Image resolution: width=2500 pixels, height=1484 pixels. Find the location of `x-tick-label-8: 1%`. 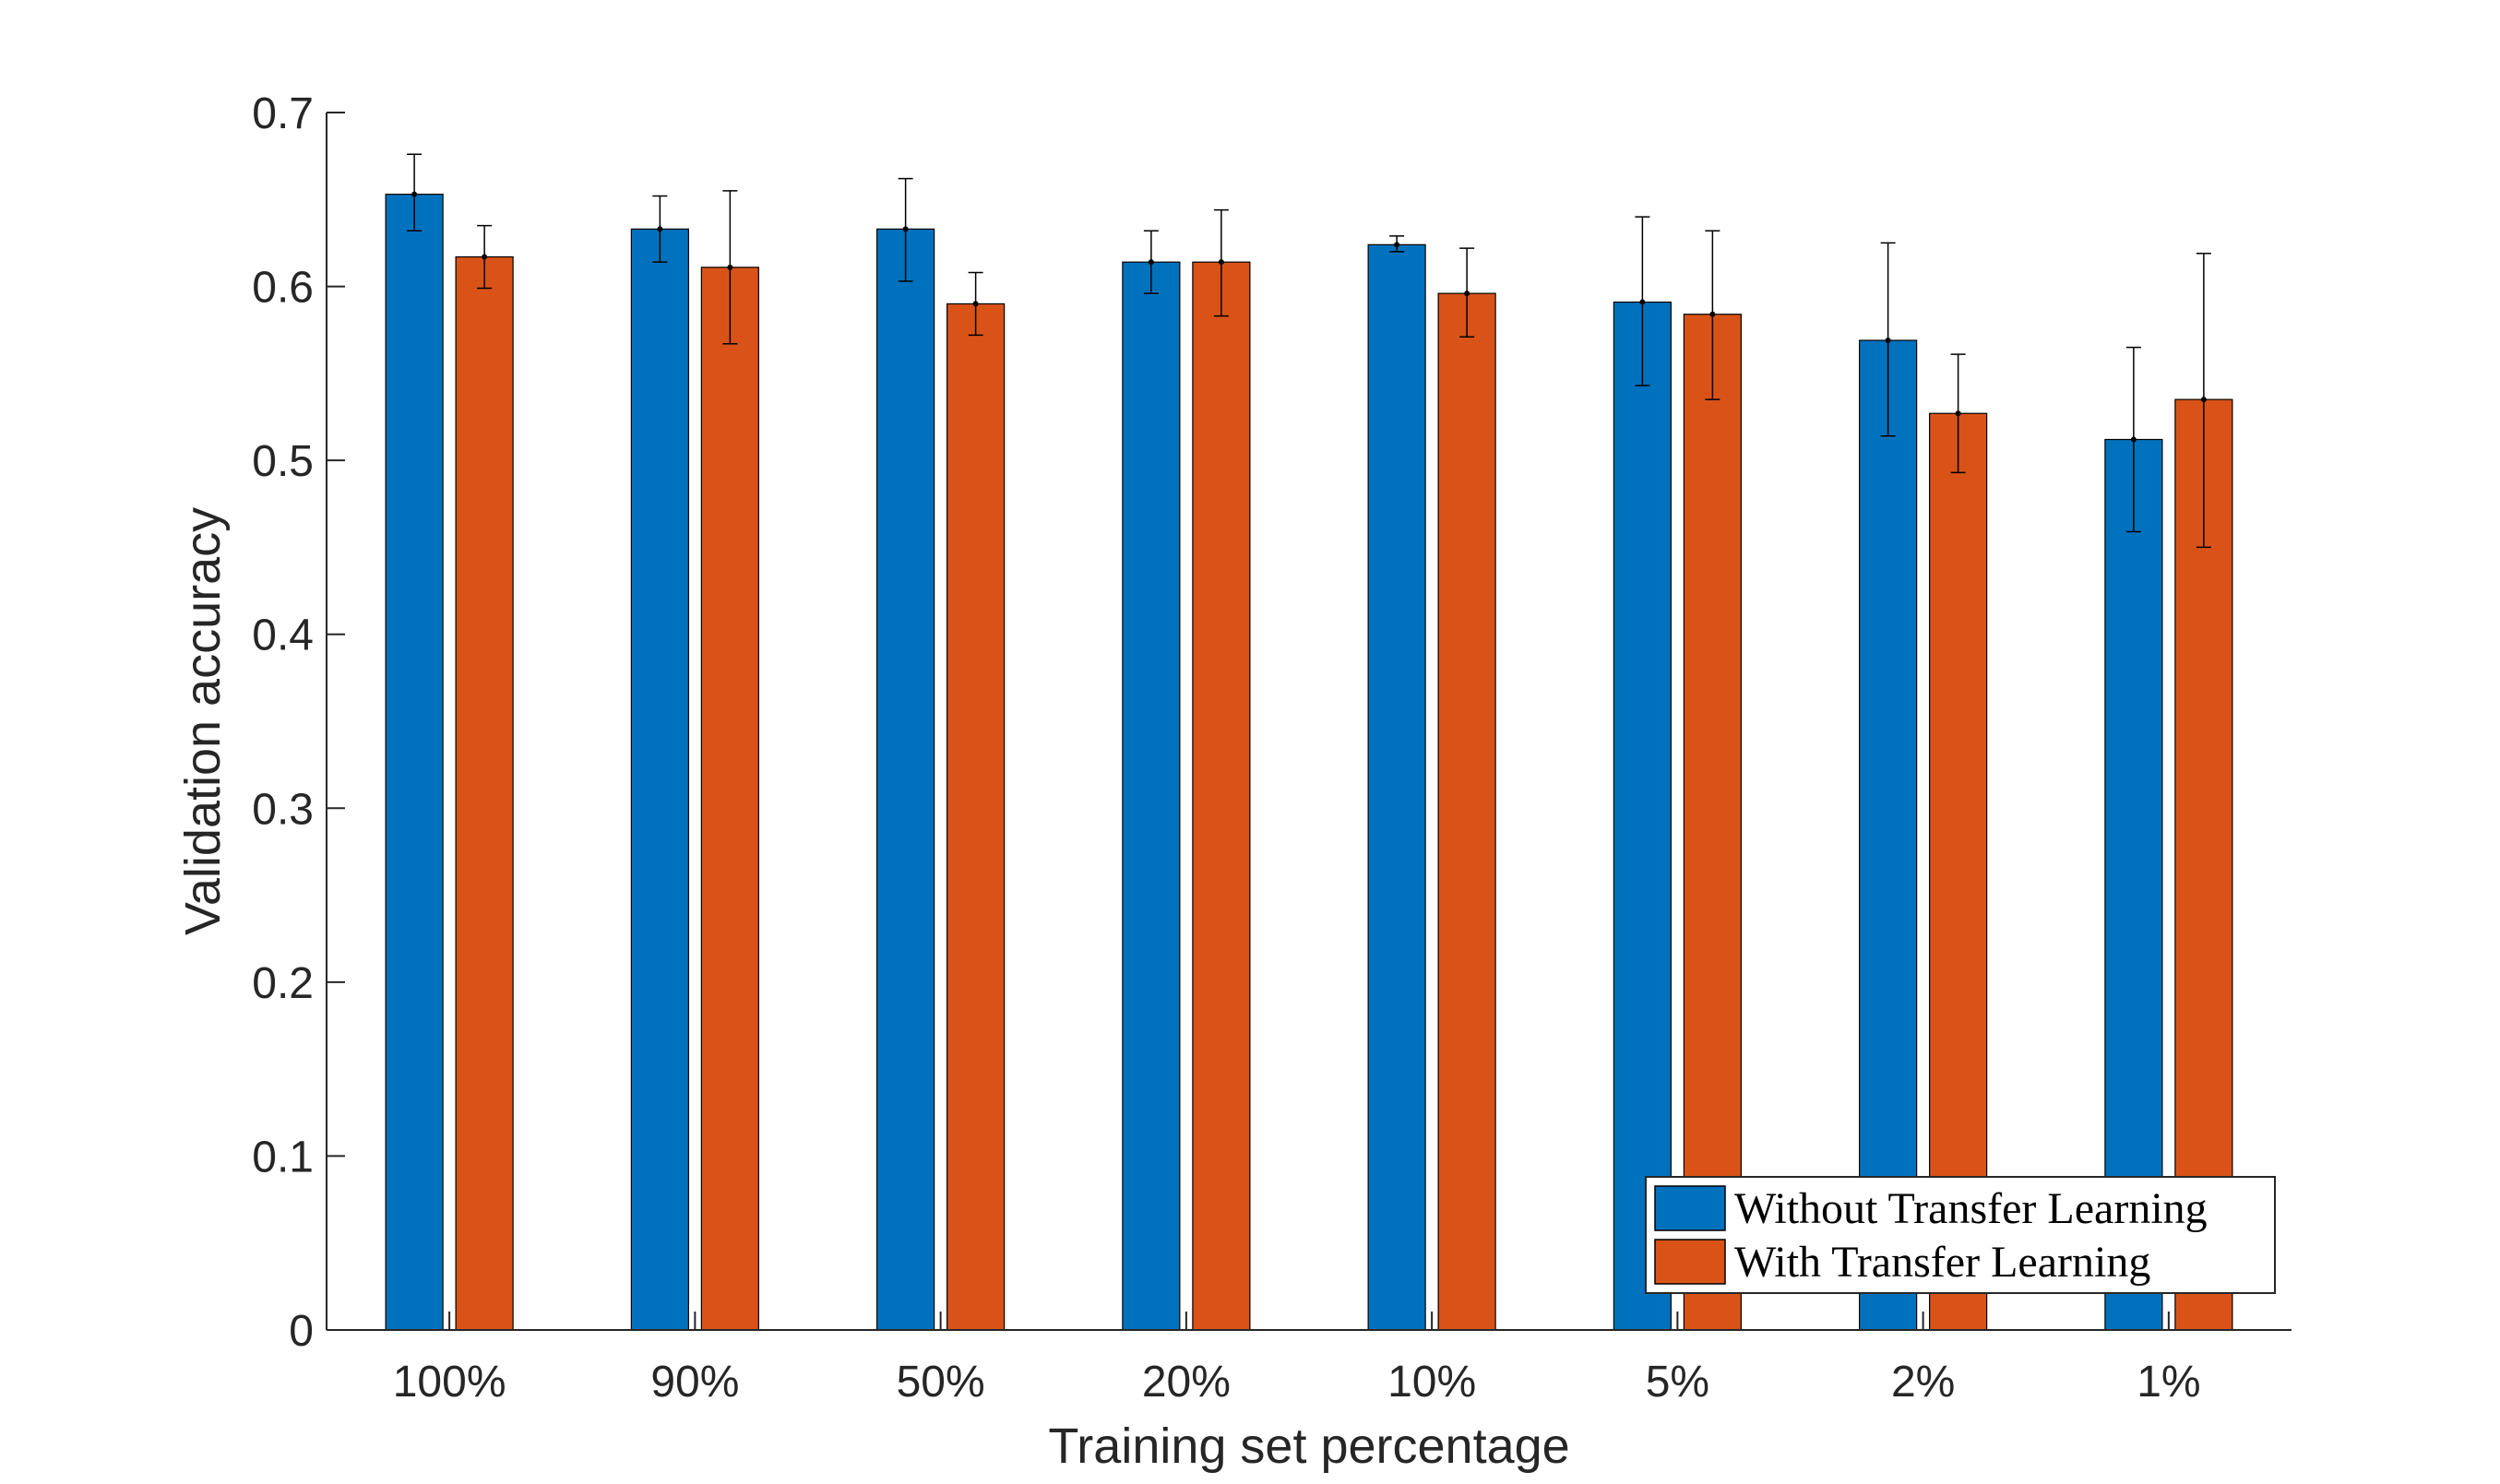

x-tick-label-8: 1% is located at coordinates (2168, 1382).